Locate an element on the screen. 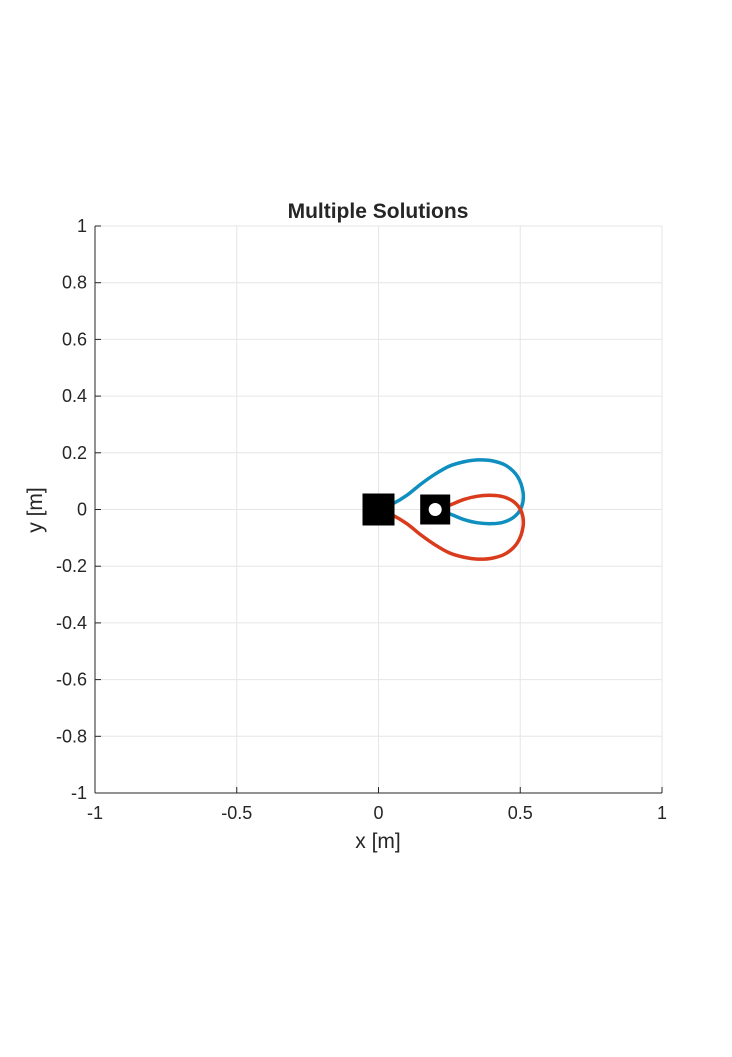  y-tick-label: 0.8 is located at coordinates (74, 283).